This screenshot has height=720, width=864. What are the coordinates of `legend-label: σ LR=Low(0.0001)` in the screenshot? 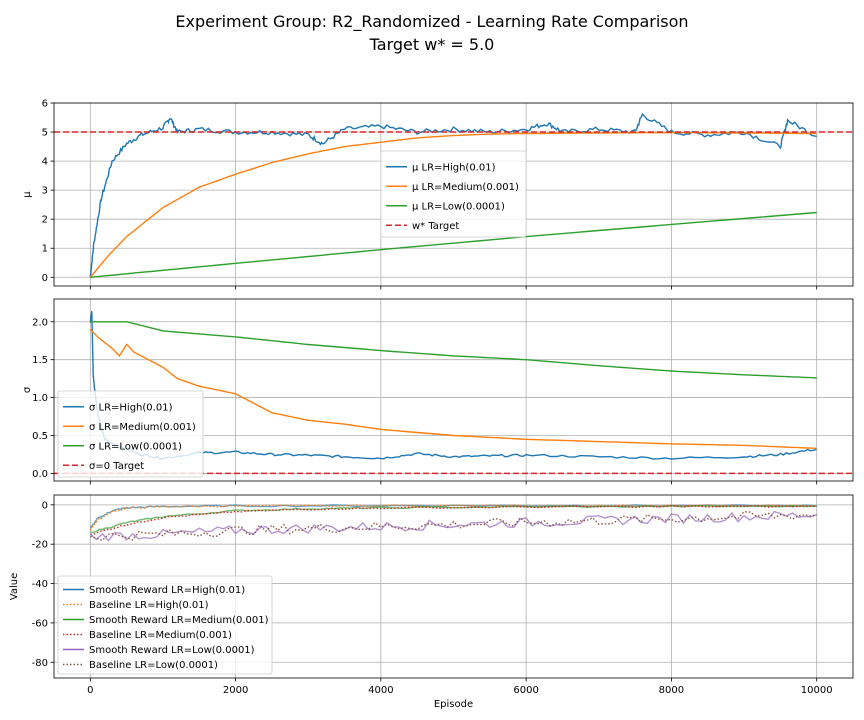 It's located at (135, 446).